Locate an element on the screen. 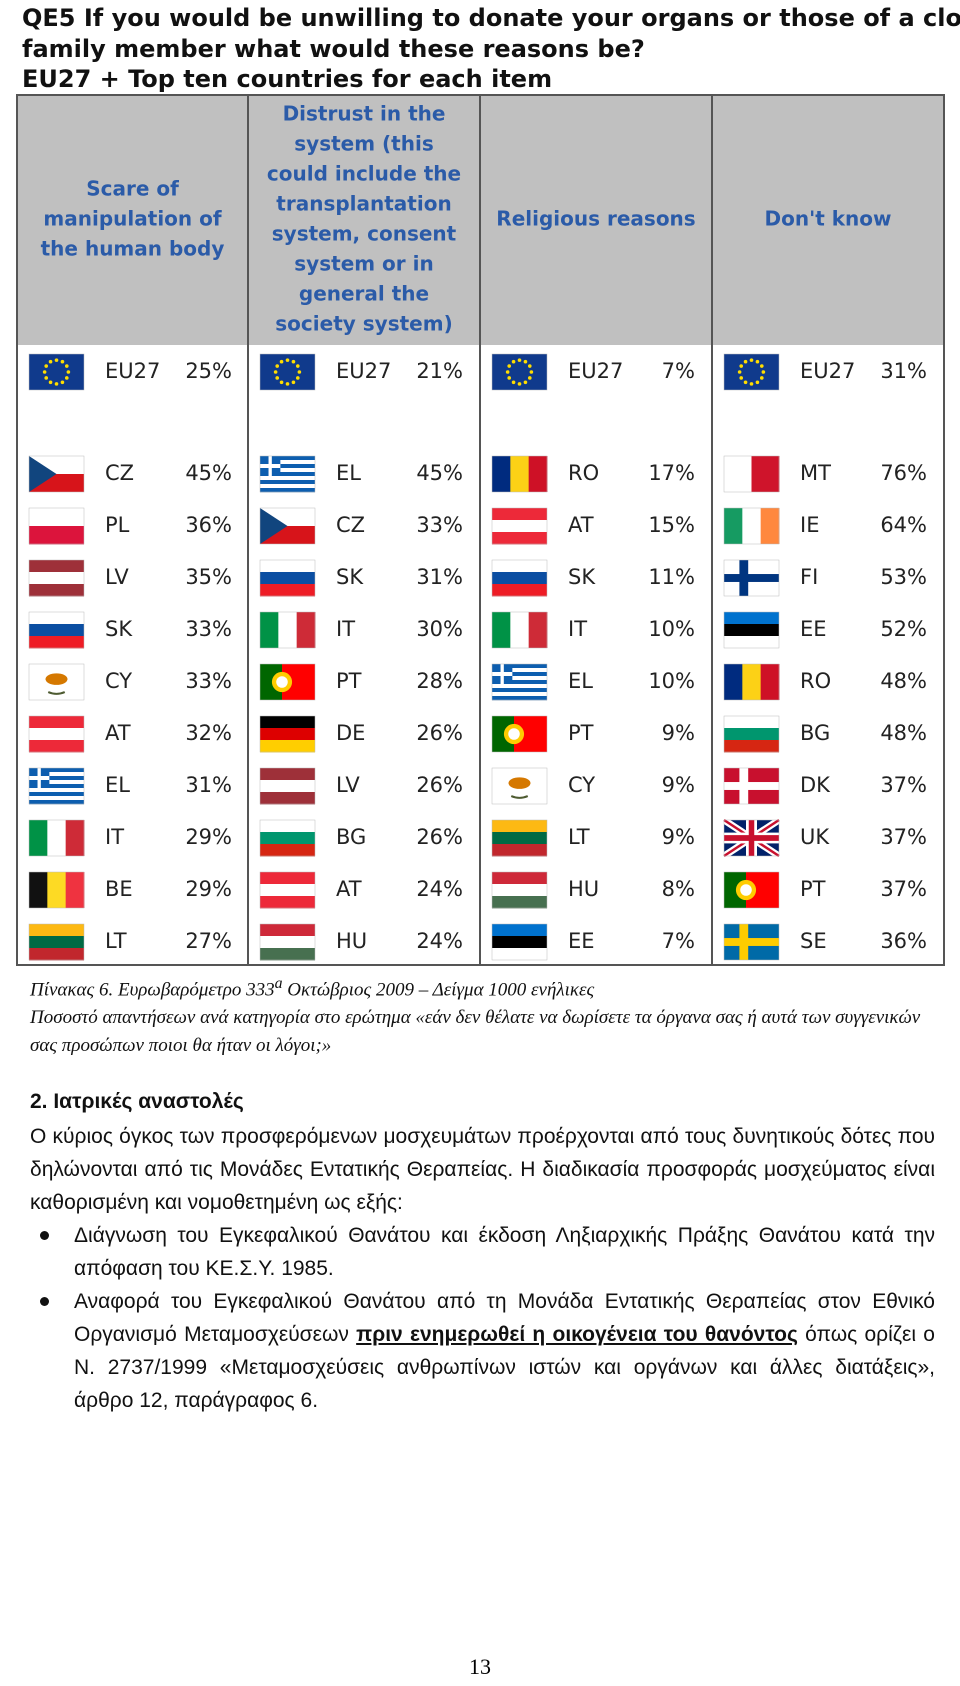  percentage: 7% is located at coordinates (678, 941).